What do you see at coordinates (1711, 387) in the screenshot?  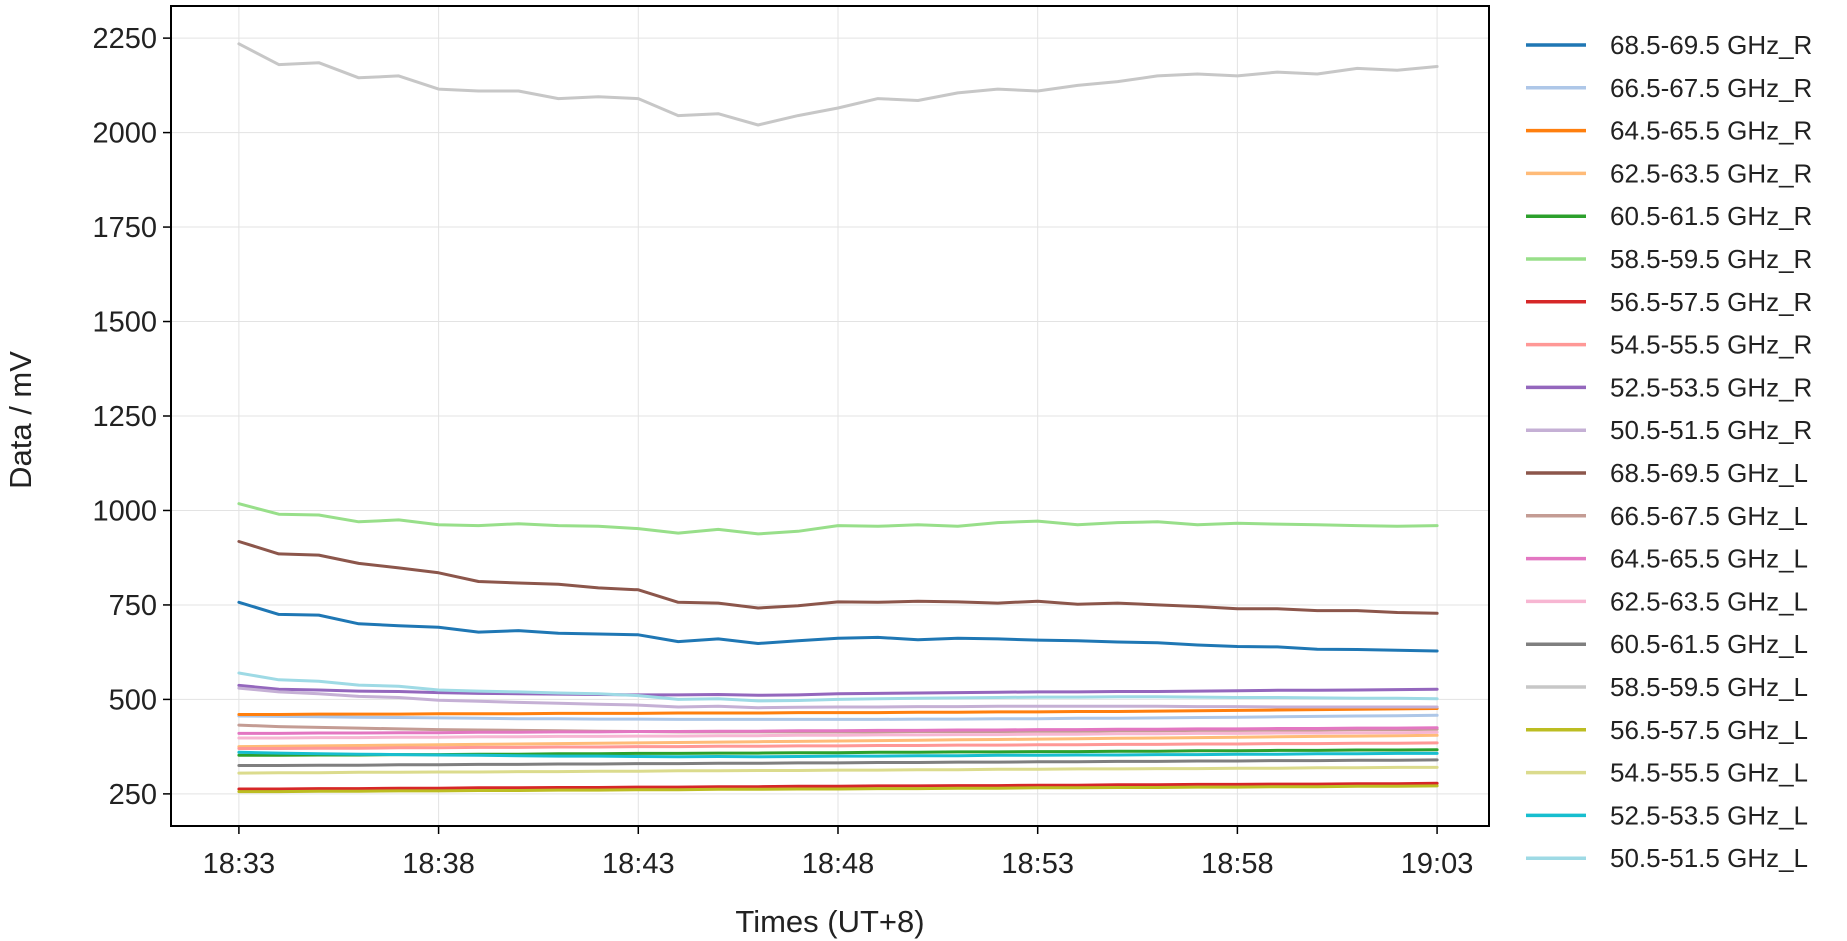 I see `legend-label: 52.5-53.5 GHz_R` at bounding box center [1711, 387].